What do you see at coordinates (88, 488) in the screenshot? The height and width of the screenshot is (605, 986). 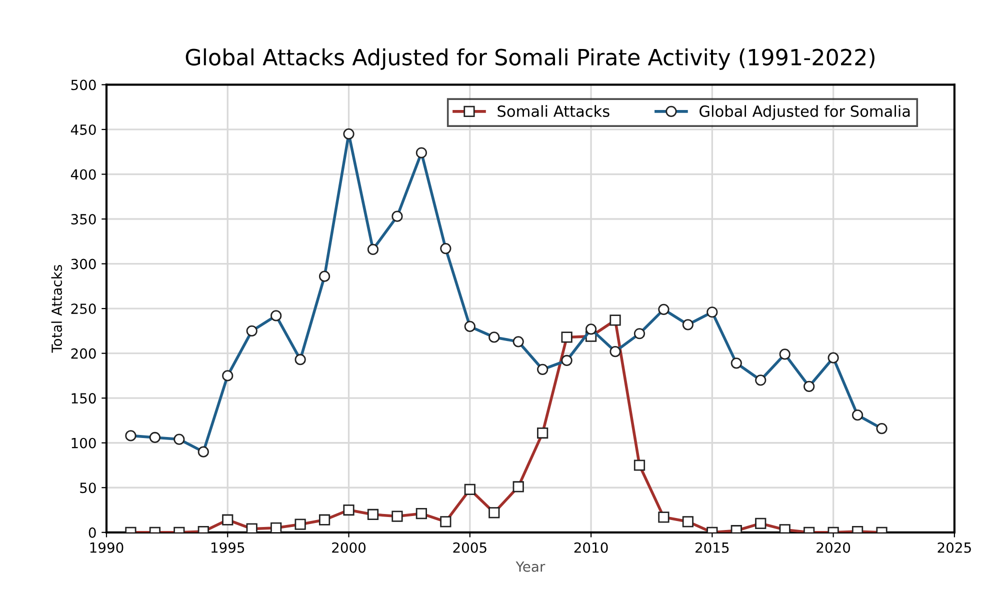 I see `y-tick-label: 50` at bounding box center [88, 488].